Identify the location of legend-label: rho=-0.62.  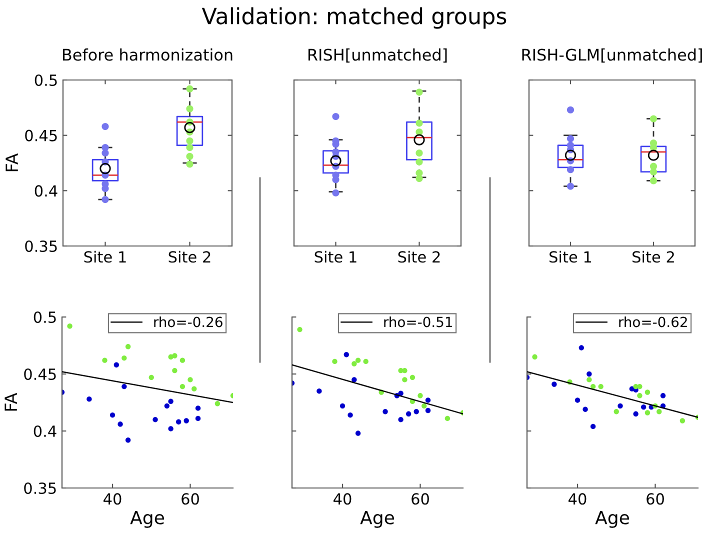
(653, 322).